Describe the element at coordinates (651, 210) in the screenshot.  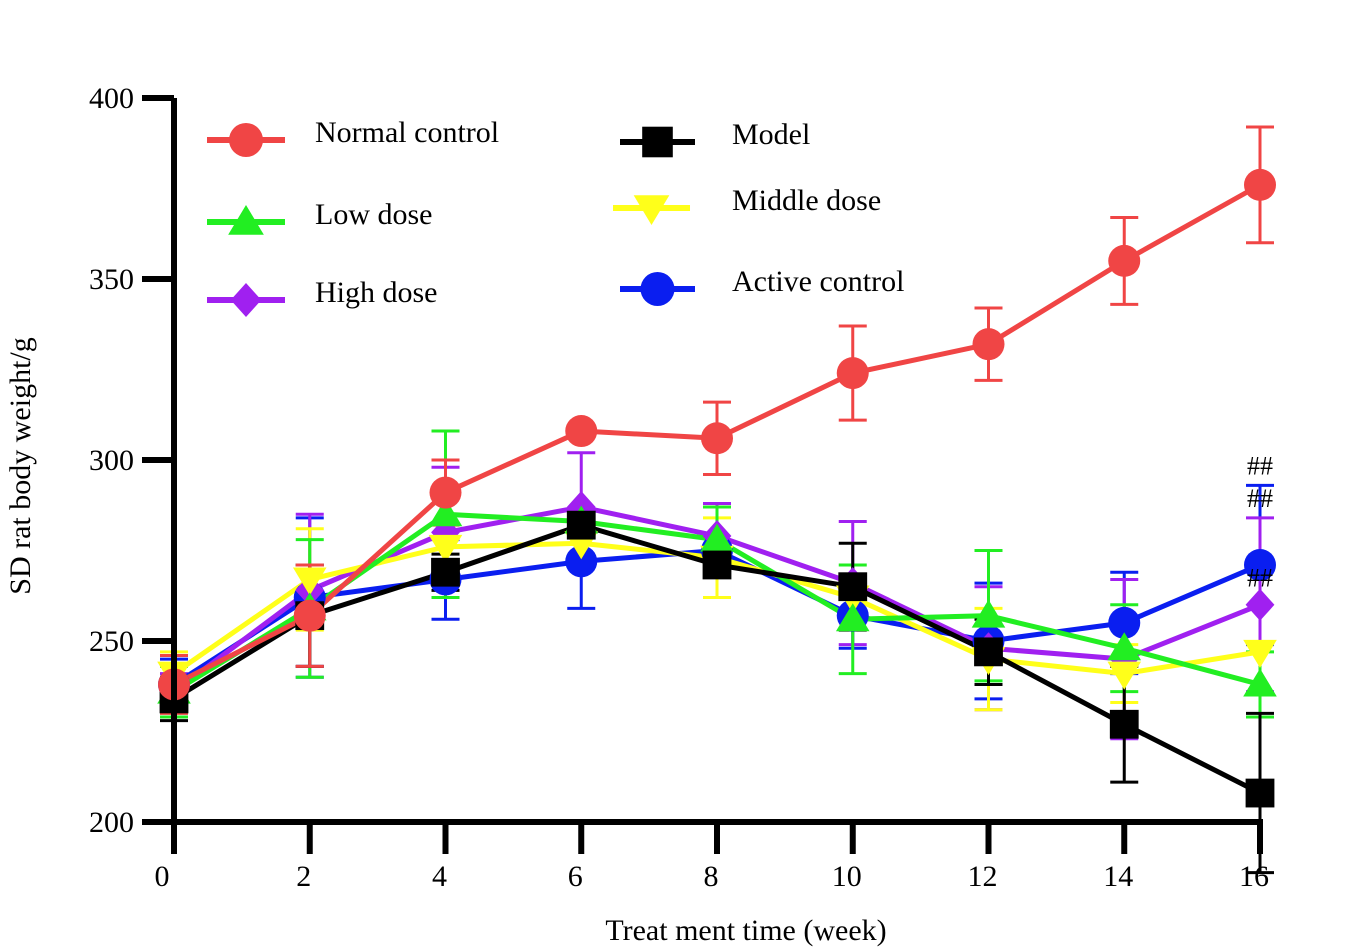
I see `legend-marker-middle-dose` at that location.